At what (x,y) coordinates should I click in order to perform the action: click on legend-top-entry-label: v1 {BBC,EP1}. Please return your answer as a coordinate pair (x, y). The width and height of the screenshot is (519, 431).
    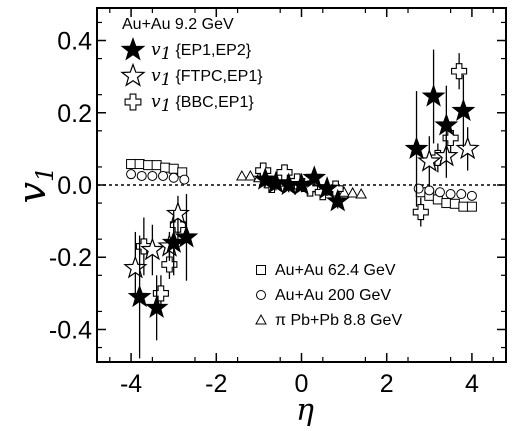
    Looking at the image, I should click on (202, 104).